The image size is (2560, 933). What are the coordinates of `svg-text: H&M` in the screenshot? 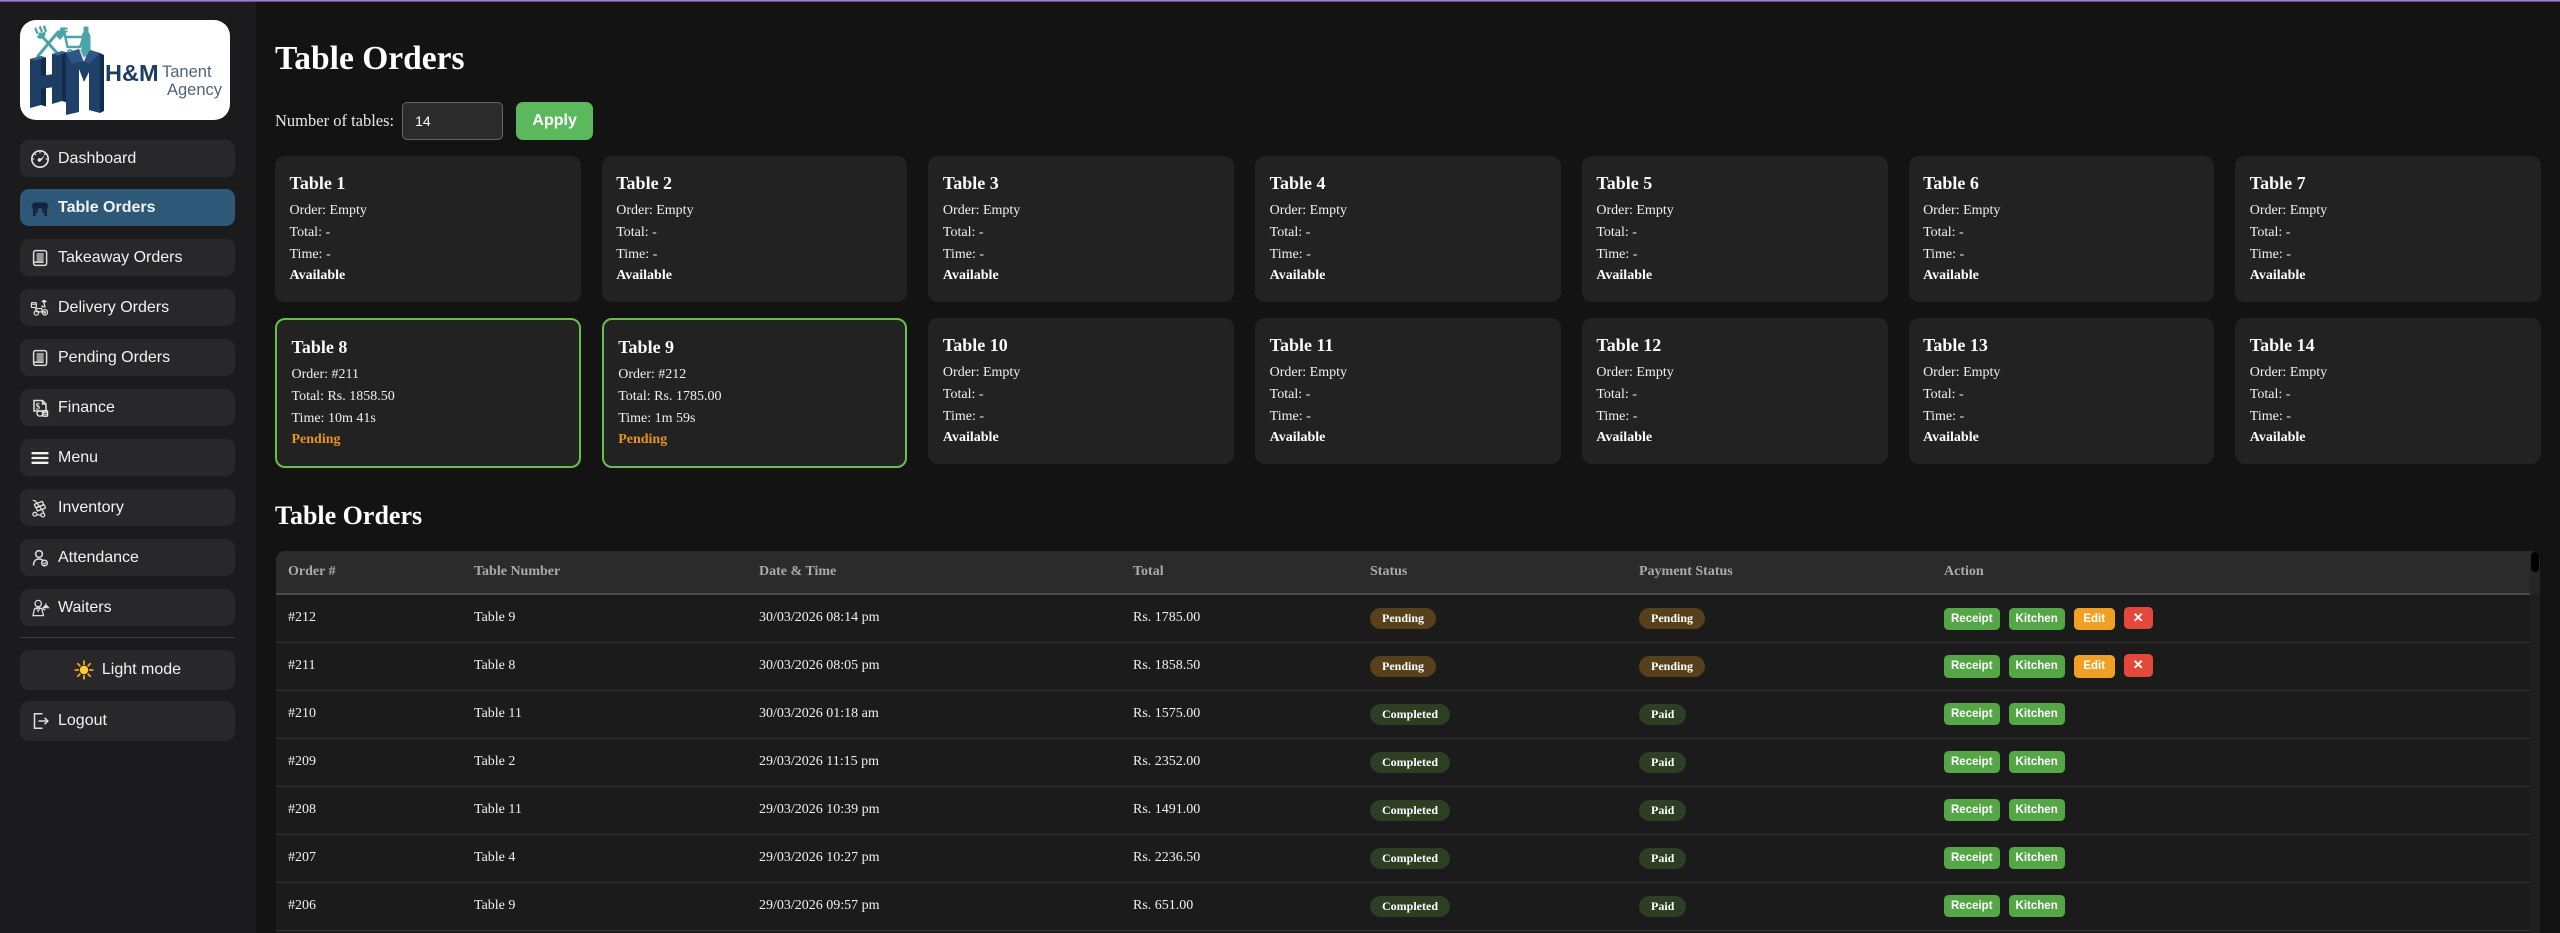 It's located at (132, 73).